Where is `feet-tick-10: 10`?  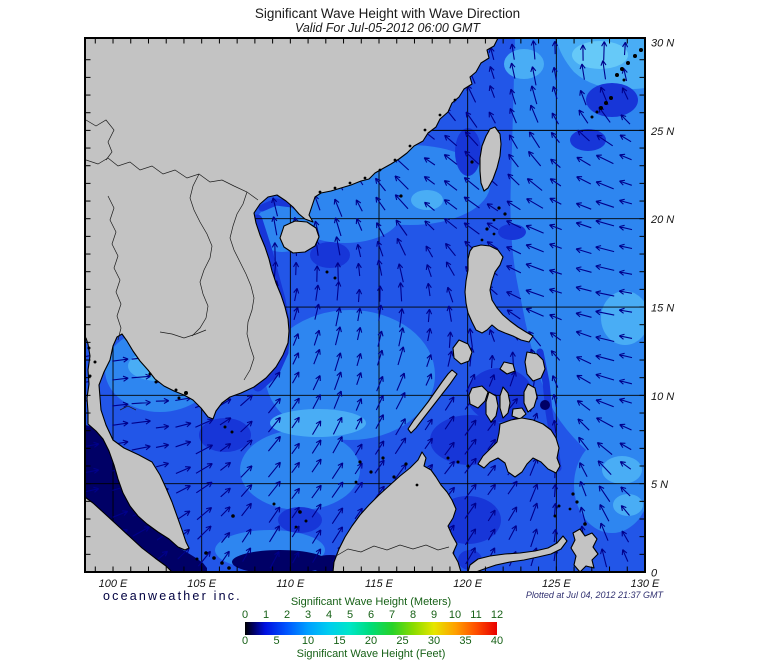 feet-tick-10: 10 is located at coordinates (308, 641).